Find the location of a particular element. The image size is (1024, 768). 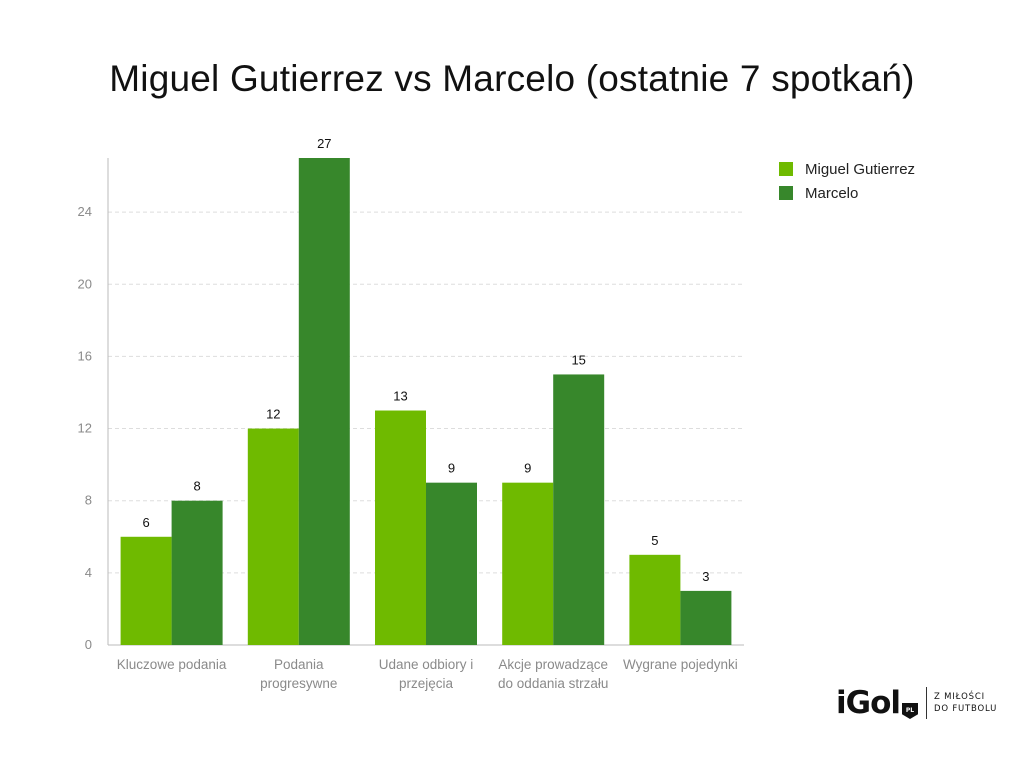

x-category-label: Podania progresywne is located at coordinates (298, 674).